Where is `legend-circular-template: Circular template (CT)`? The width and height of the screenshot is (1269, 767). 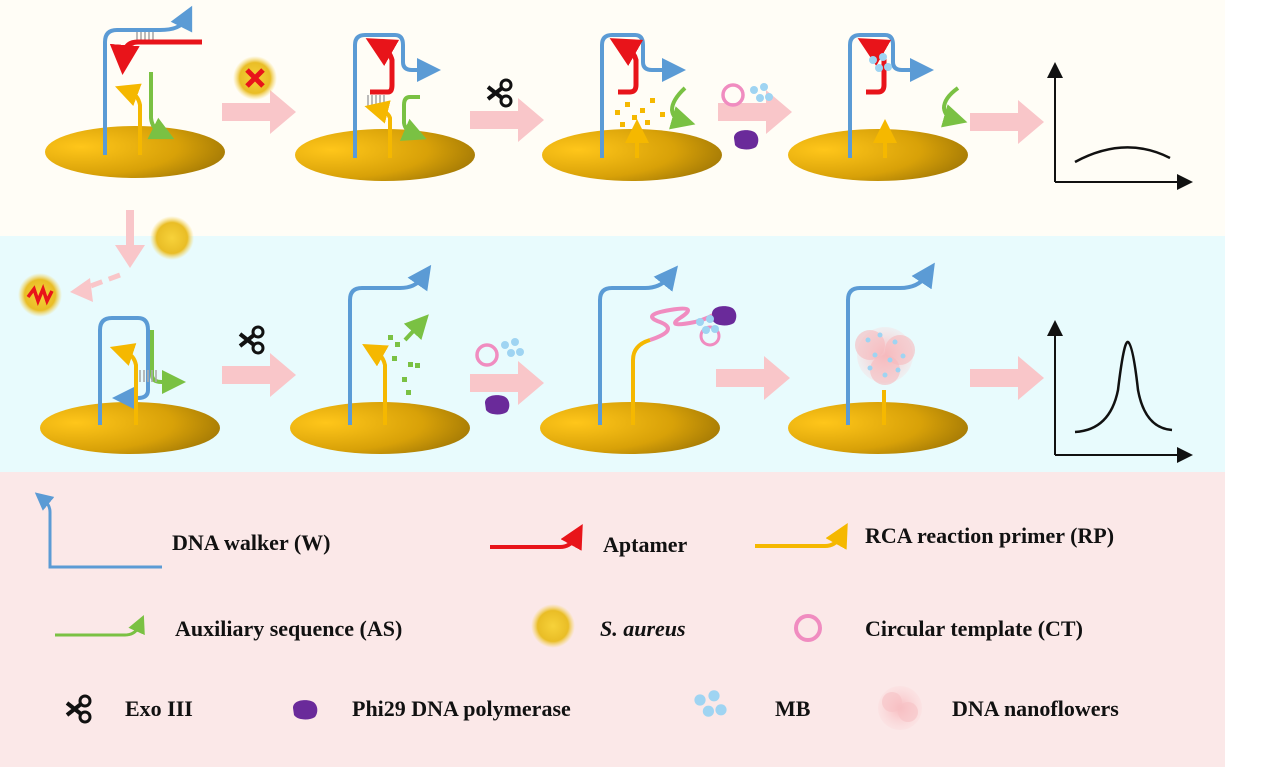
legend-circular-template: Circular template (CT) is located at coordinates (938, 628).